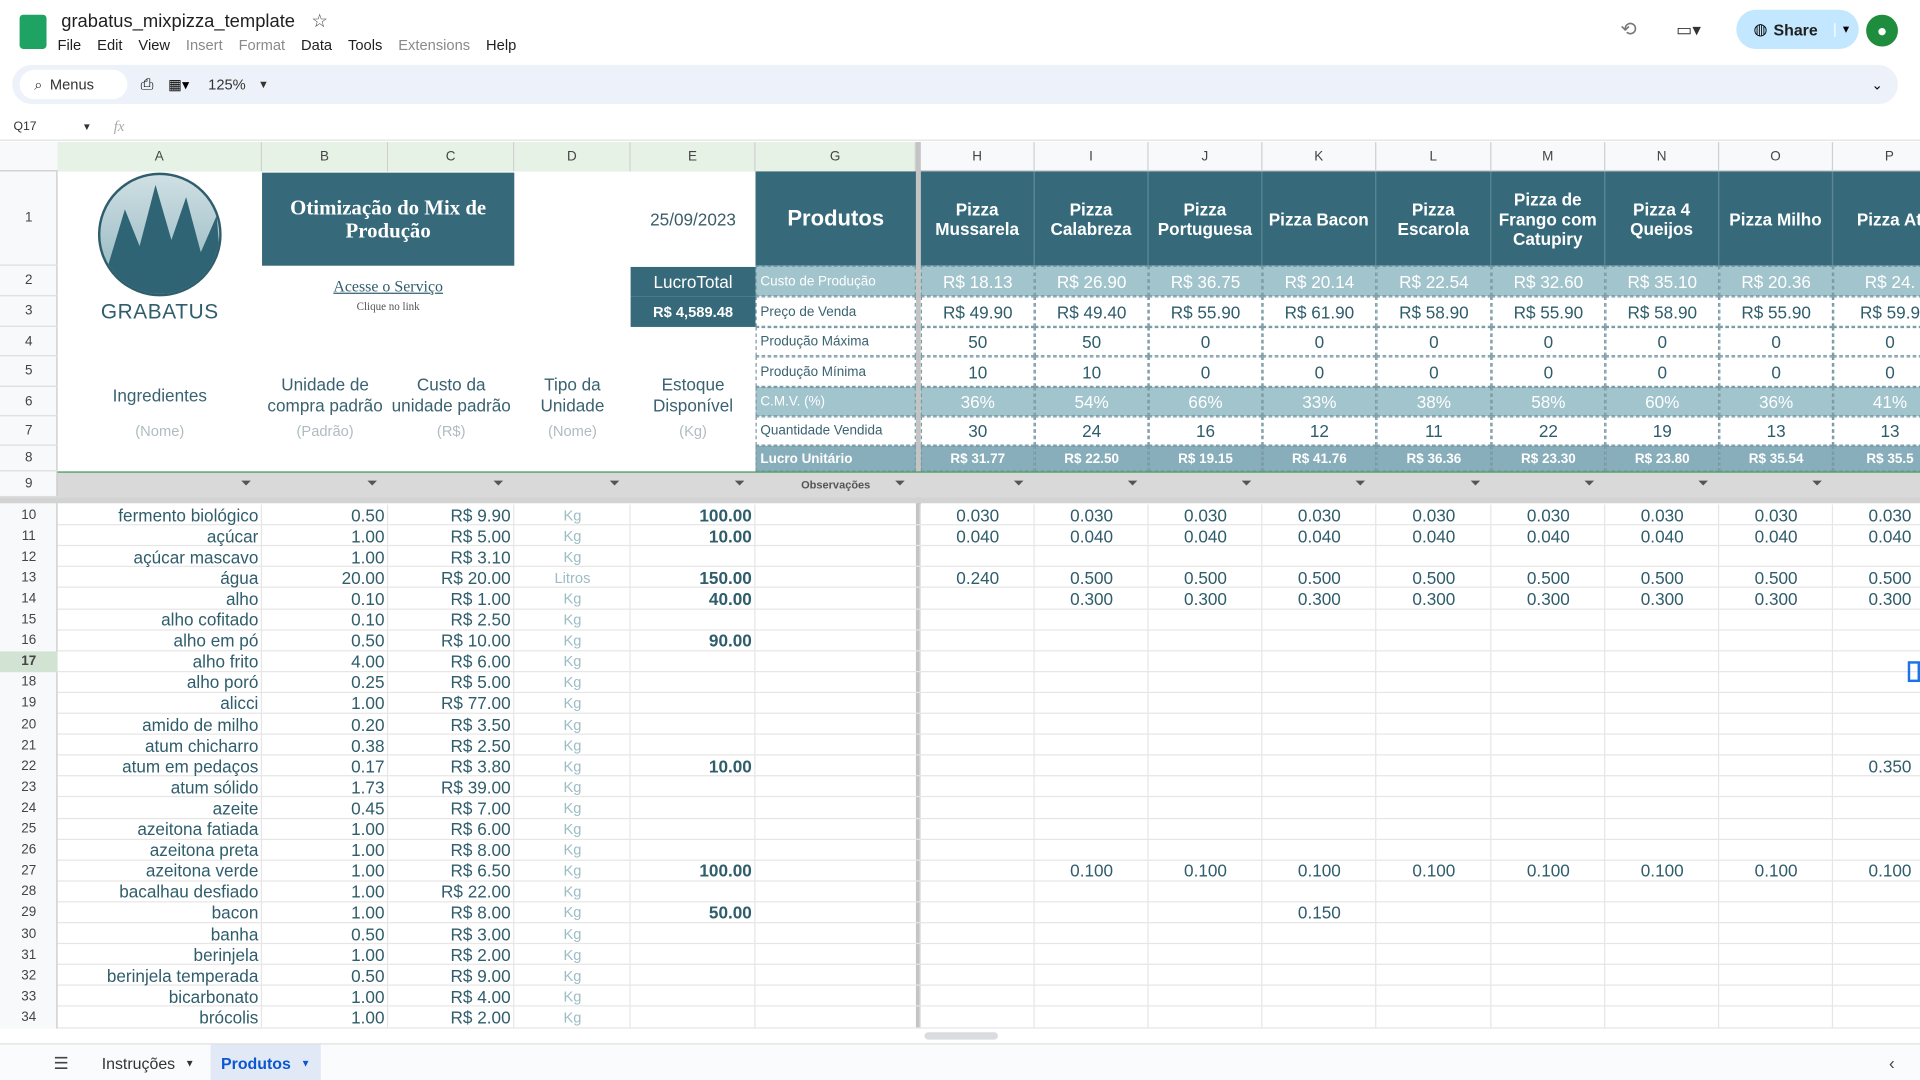  Describe the element at coordinates (29, 556) in the screenshot. I see `row-header: 12` at that location.